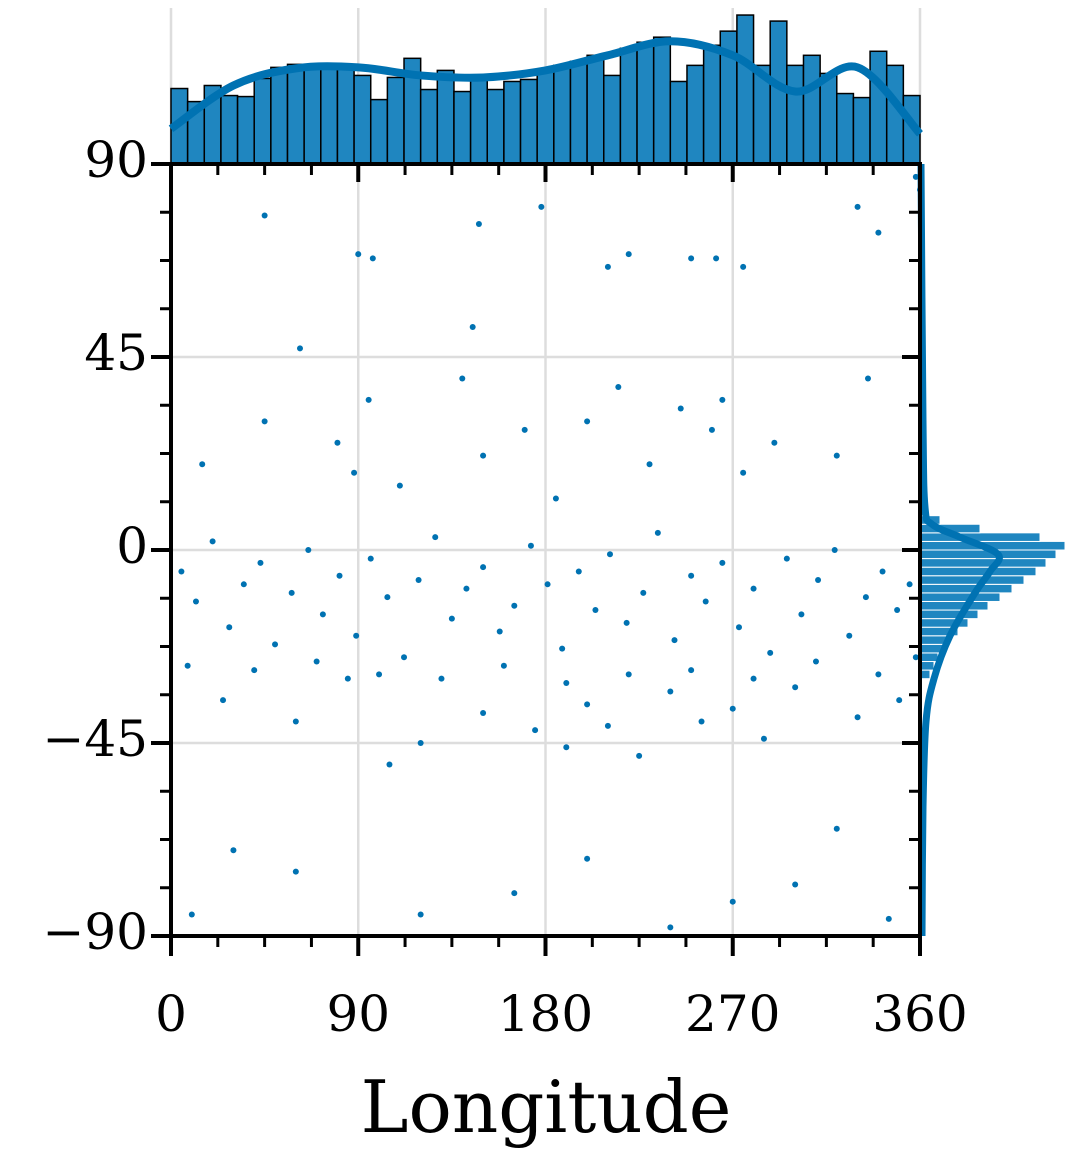 Image resolution: width=1085 pixels, height=1170 pixels. I want to click on y-tick-label: −45, so click(95, 739).